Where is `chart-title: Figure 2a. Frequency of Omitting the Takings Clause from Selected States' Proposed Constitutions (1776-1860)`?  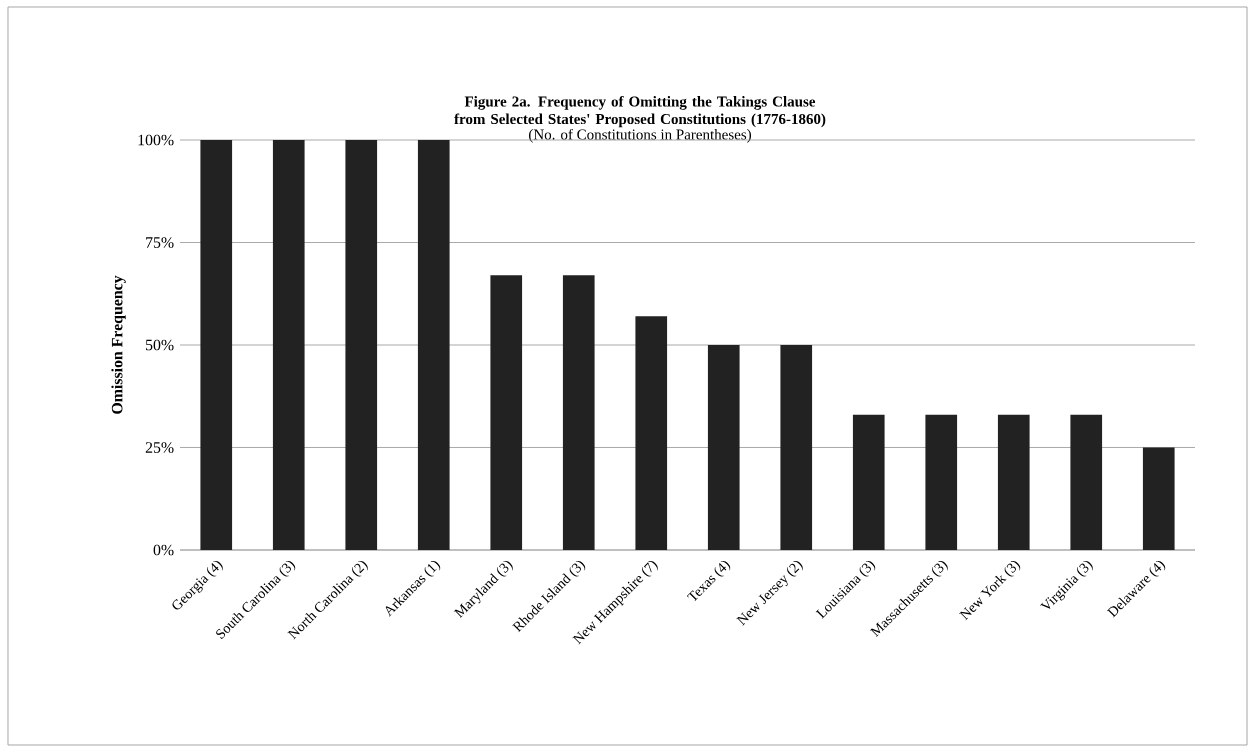 chart-title: Figure 2a. Frequency of Omitting the Takings Clause from Selected States' Proposed Constitutions (1776-1860) is located at coordinates (640, 111).